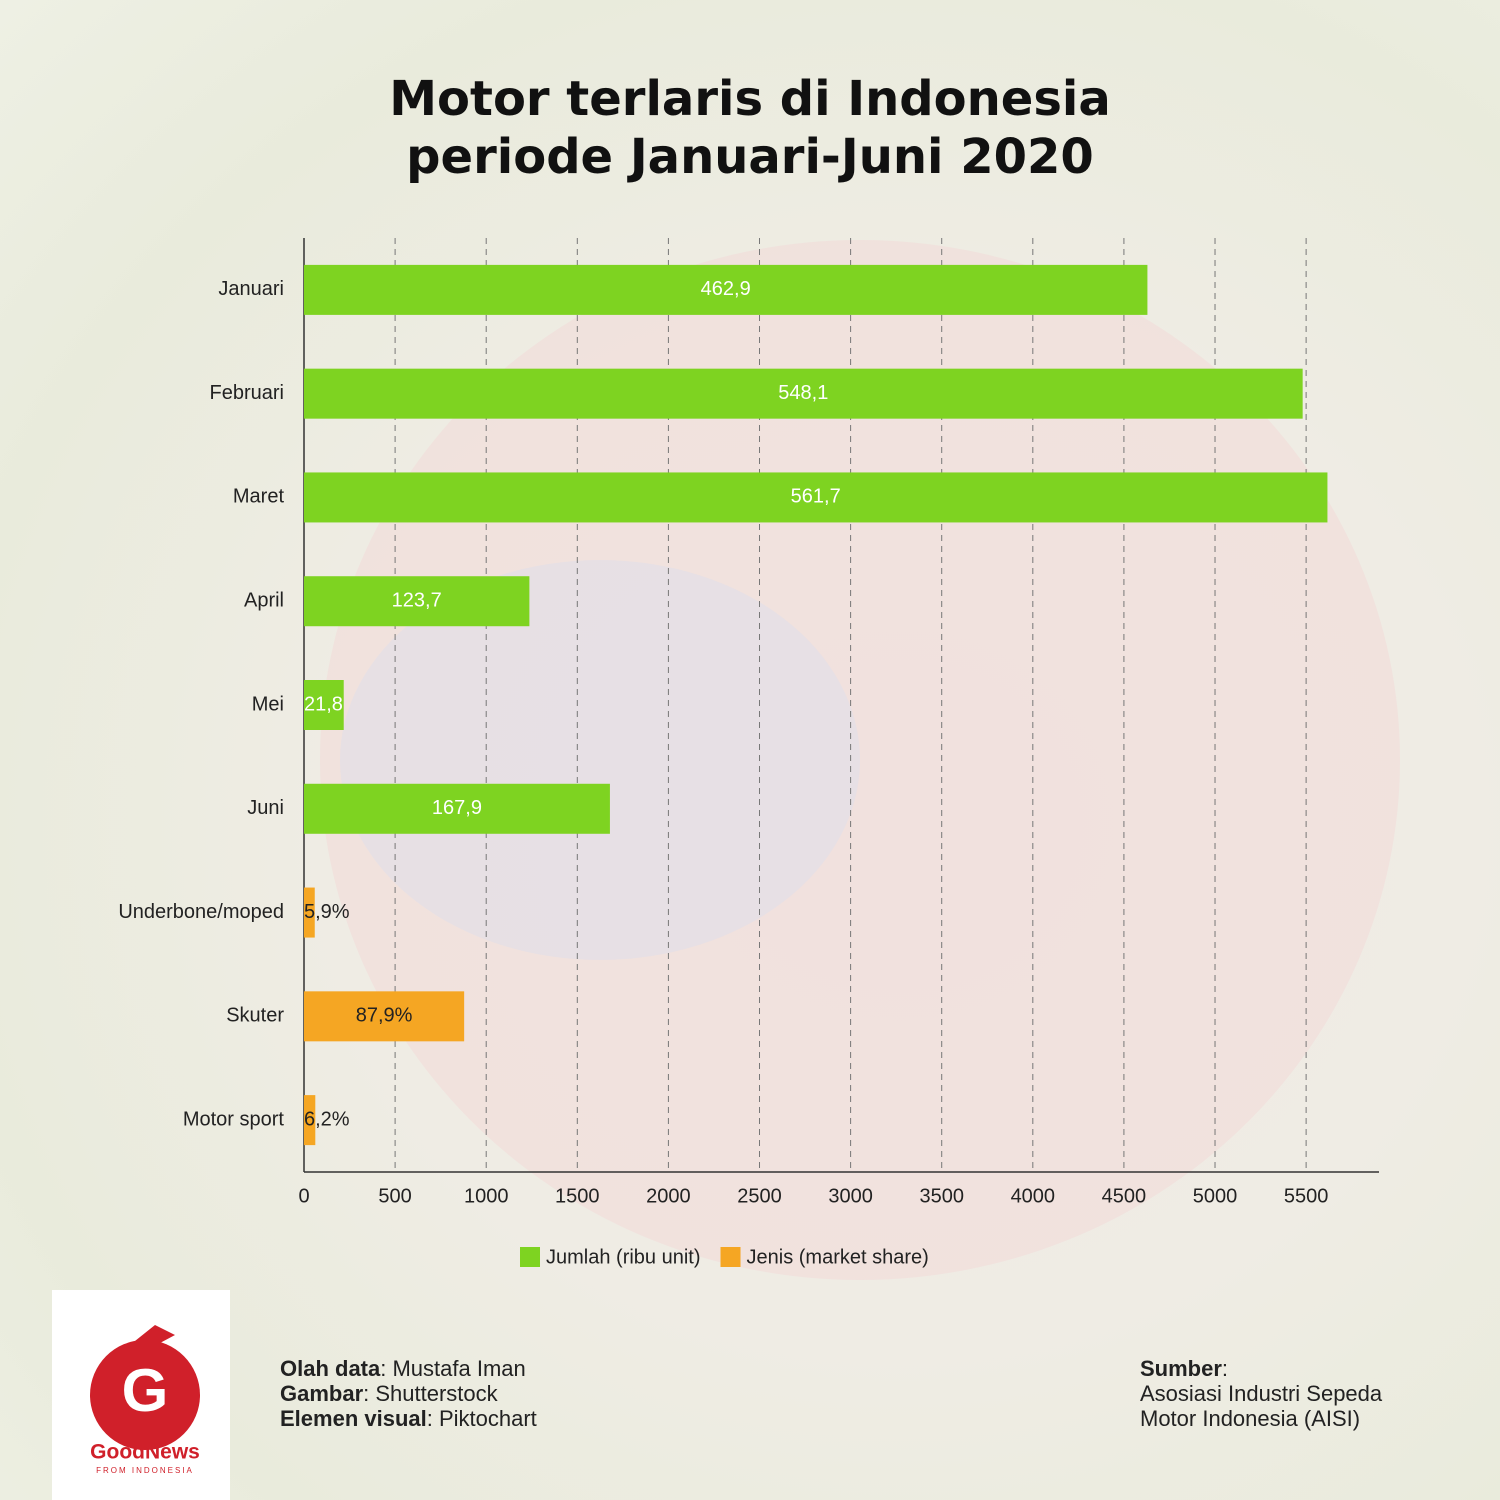  What do you see at coordinates (759, 1196) in the screenshot?
I see `x-tick-label: 2500` at bounding box center [759, 1196].